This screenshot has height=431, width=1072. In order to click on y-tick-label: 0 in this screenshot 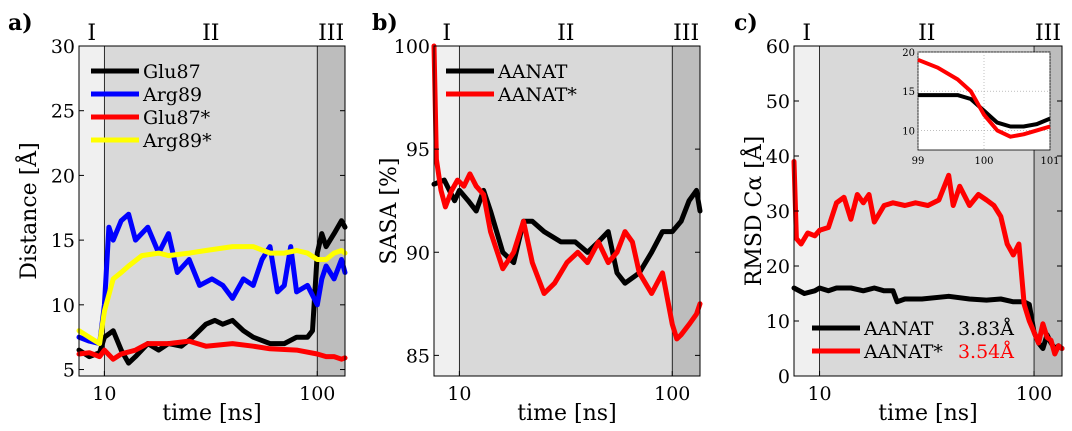, I will do `click(784, 377)`.